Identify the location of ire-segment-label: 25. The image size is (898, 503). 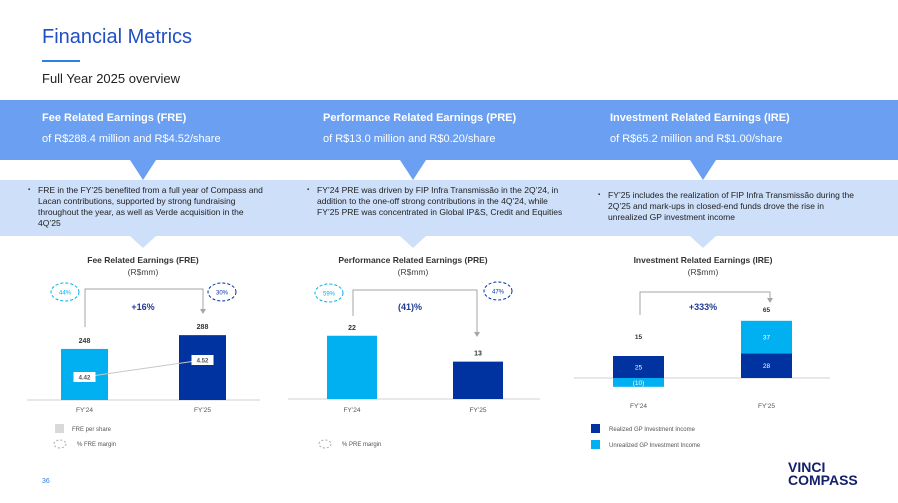
(639, 368).